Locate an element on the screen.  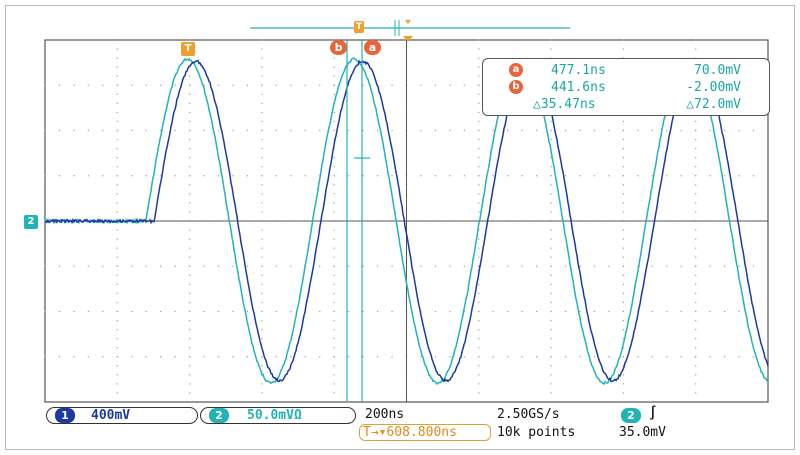
ch2-badge: 2 is located at coordinates (219, 415).